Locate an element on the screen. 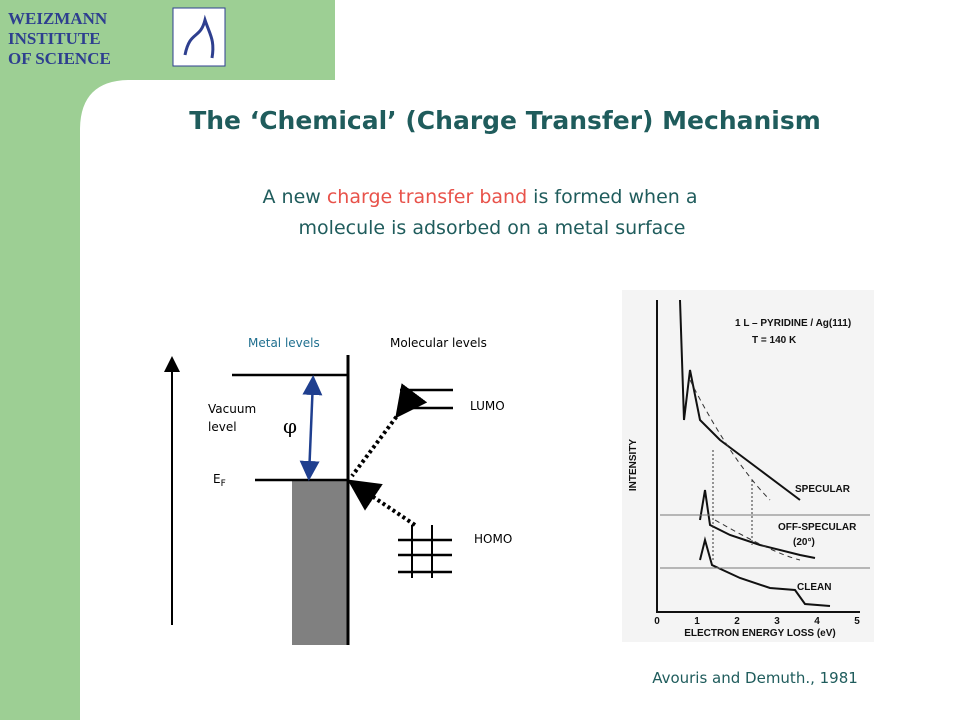  label: level is located at coordinates (222, 427).